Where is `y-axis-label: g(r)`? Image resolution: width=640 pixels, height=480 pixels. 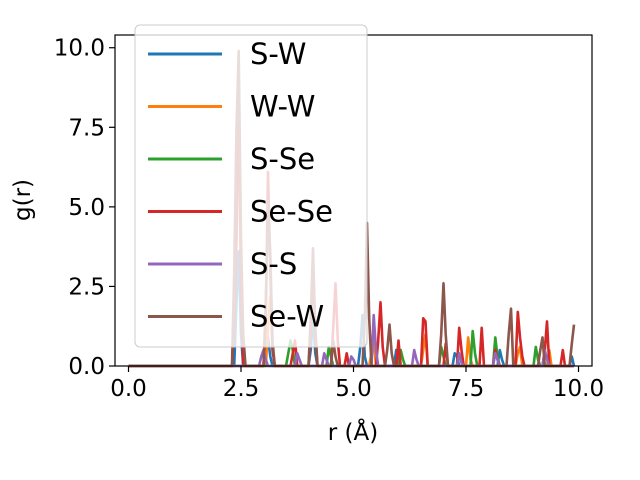
y-axis-label: g(r) is located at coordinates (23, 200).